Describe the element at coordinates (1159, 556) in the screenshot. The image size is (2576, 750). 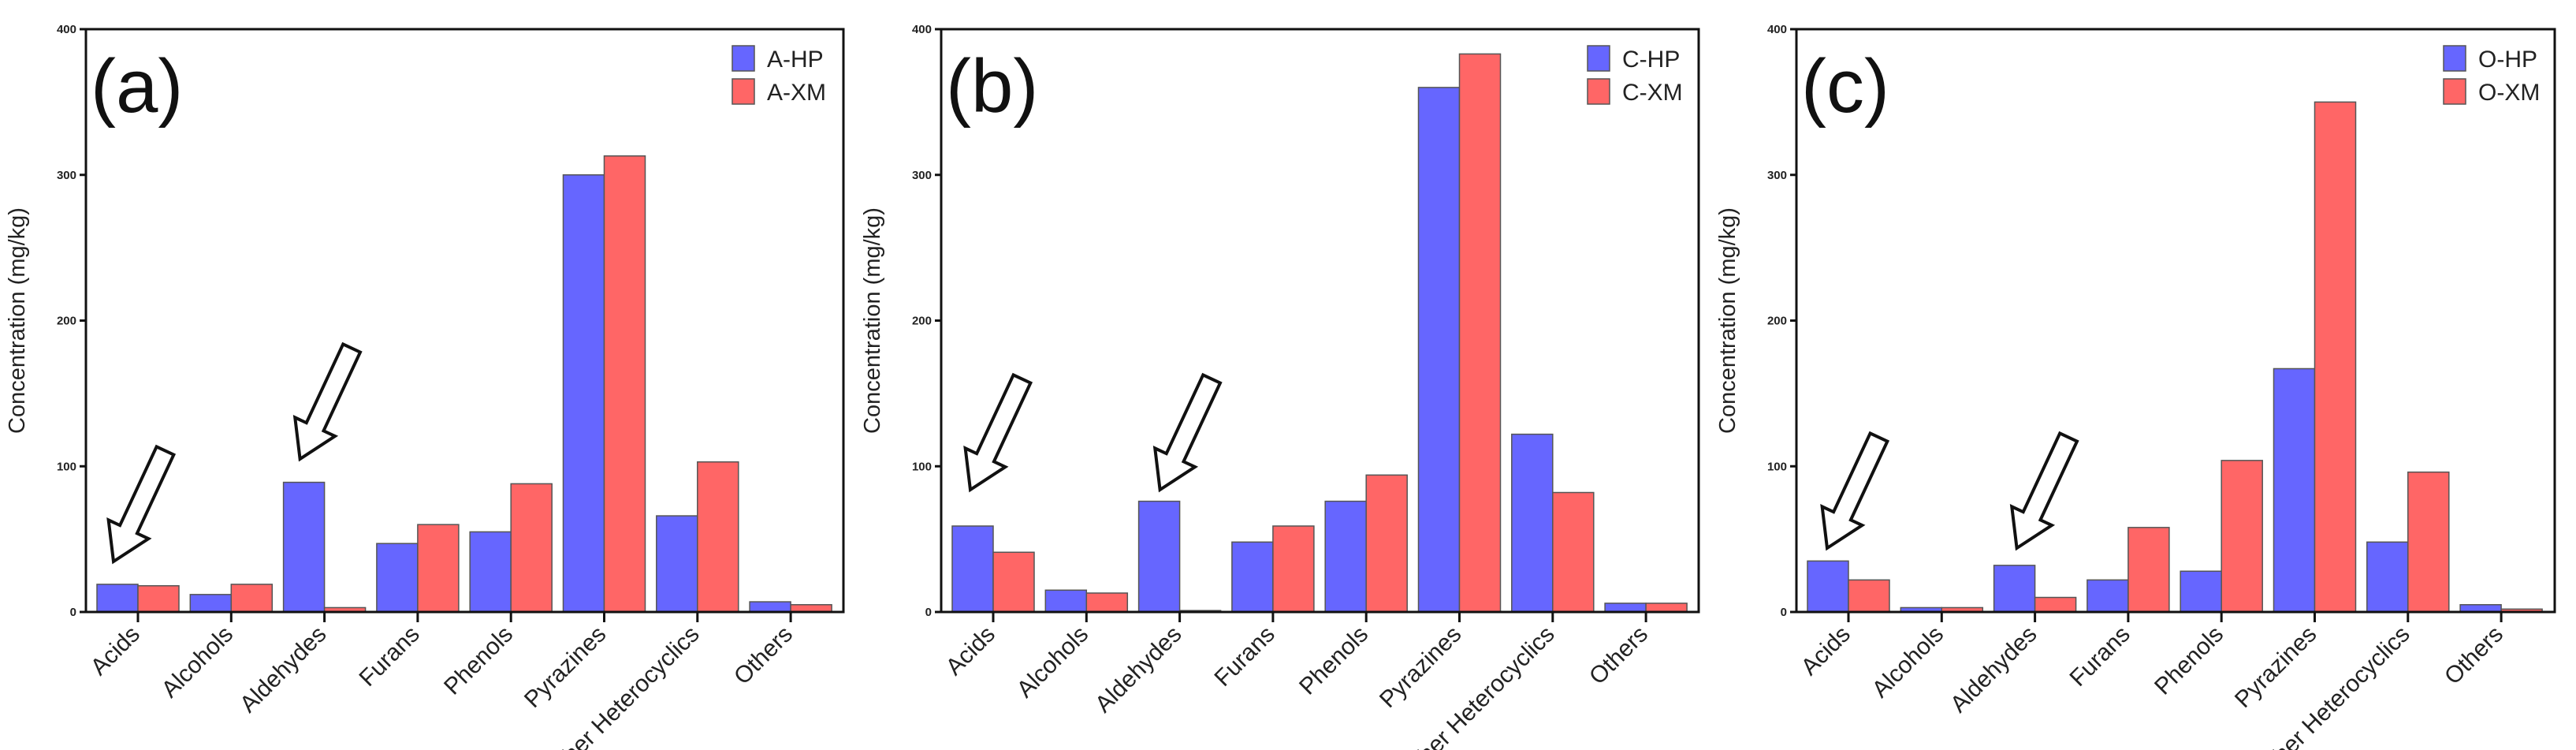
I see `bar-c-hp-aldehydes` at that location.